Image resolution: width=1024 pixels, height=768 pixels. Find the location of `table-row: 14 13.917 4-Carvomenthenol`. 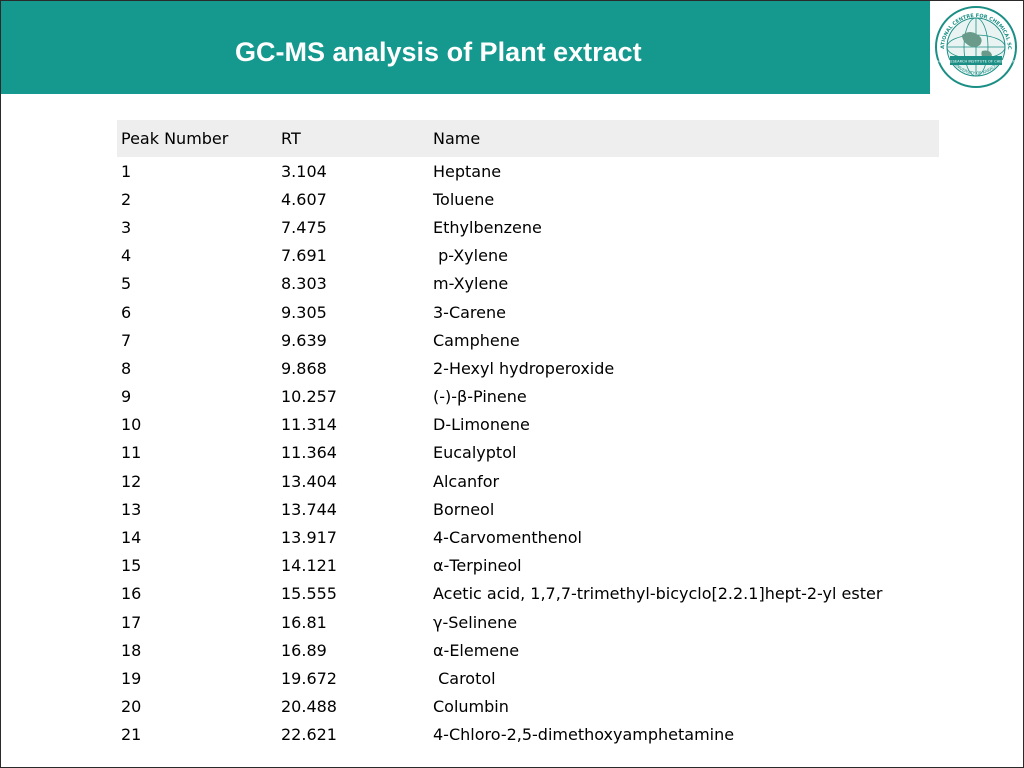

table-row: 14 13.917 4-Carvomenthenol is located at coordinates (528, 537).